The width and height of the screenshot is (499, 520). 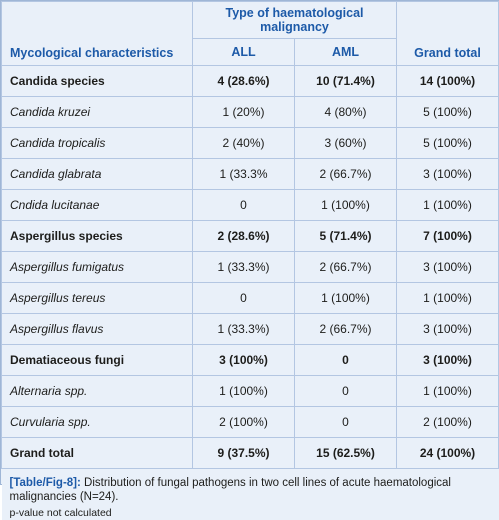 What do you see at coordinates (243, 81) in the screenshot?
I see `all-value: 4 (28.6%)` at bounding box center [243, 81].